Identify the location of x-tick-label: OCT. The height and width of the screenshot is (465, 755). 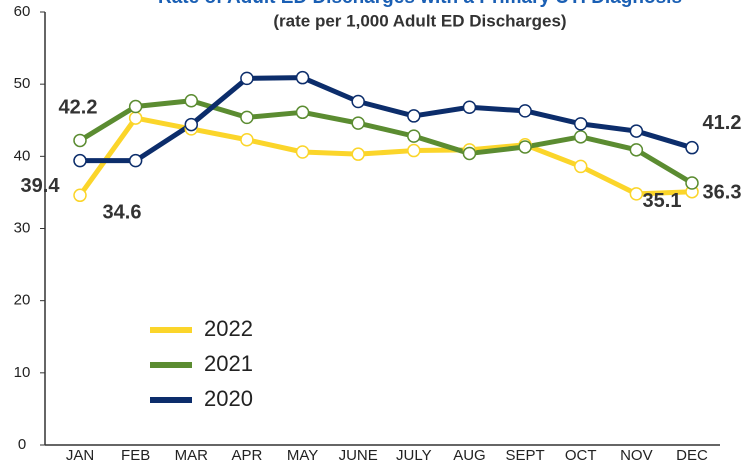
(581, 455).